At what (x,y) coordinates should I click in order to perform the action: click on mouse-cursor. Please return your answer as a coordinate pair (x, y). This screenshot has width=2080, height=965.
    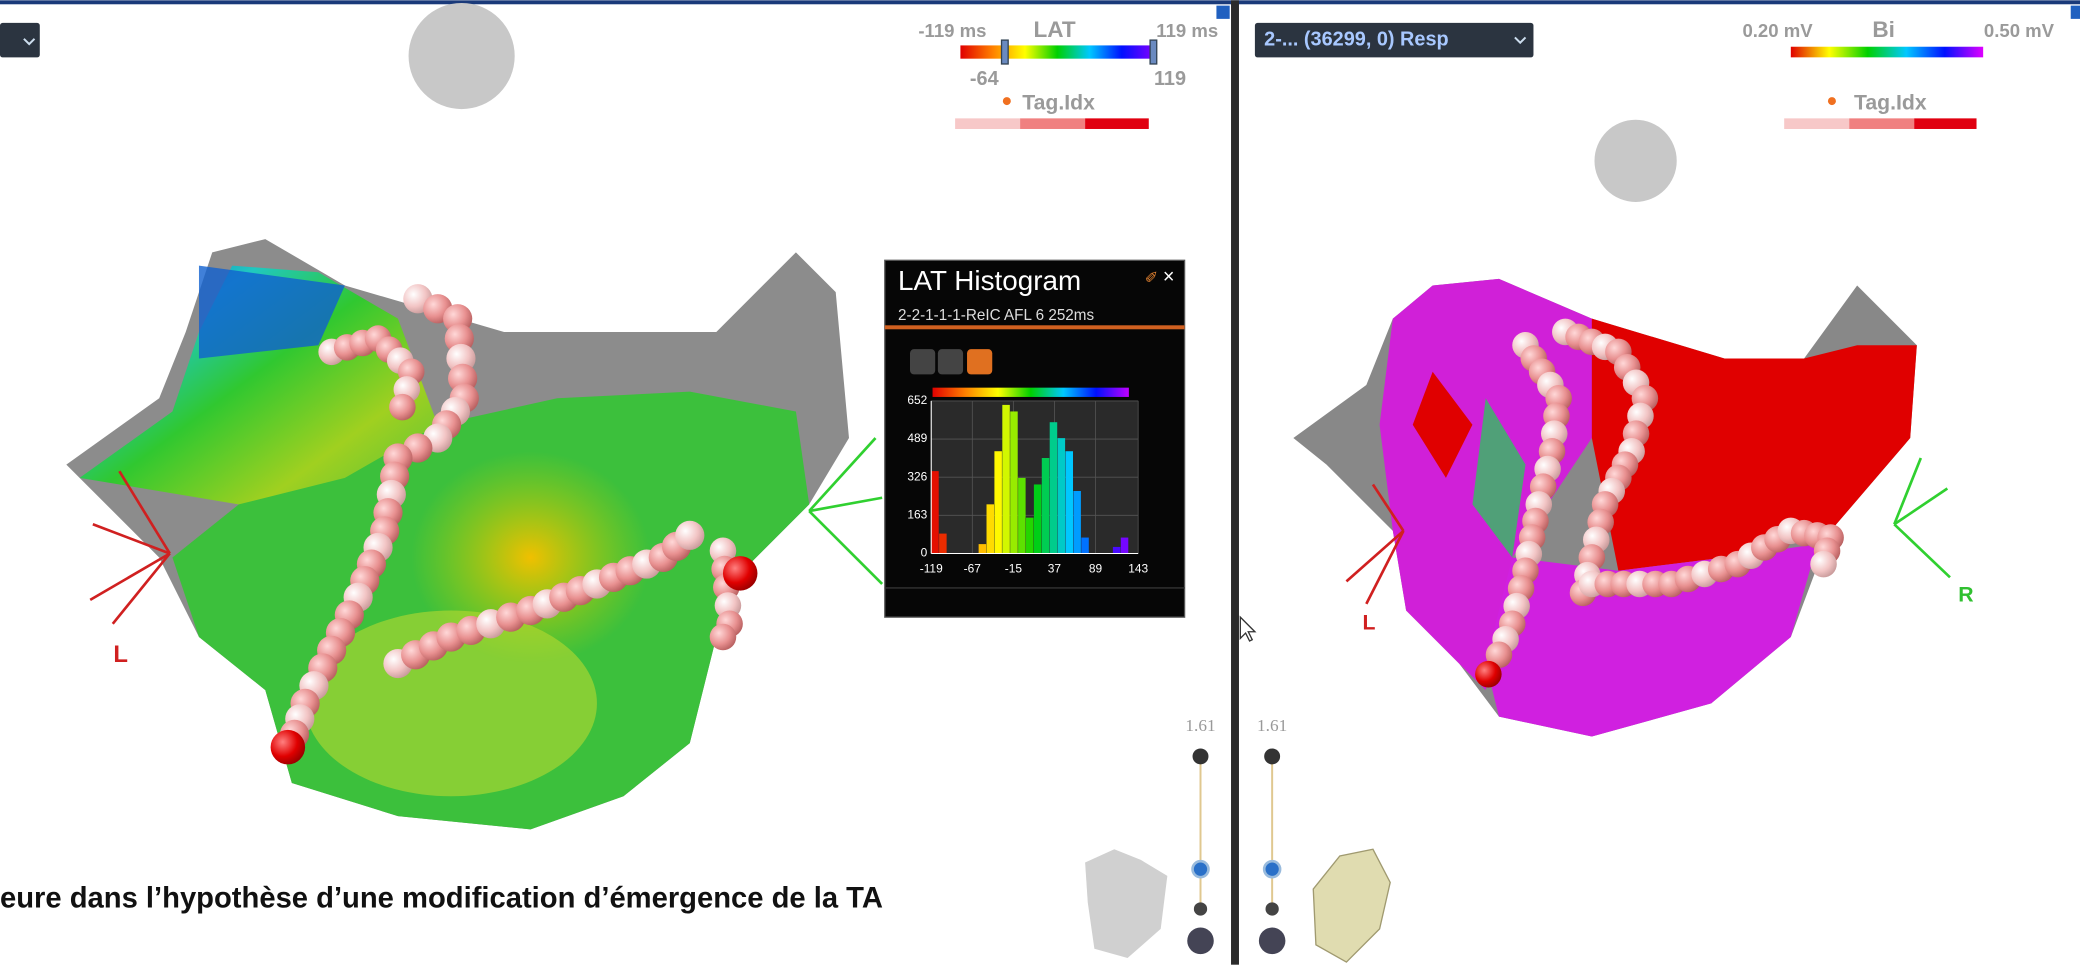
    Looking at the image, I should click on (1248, 628).